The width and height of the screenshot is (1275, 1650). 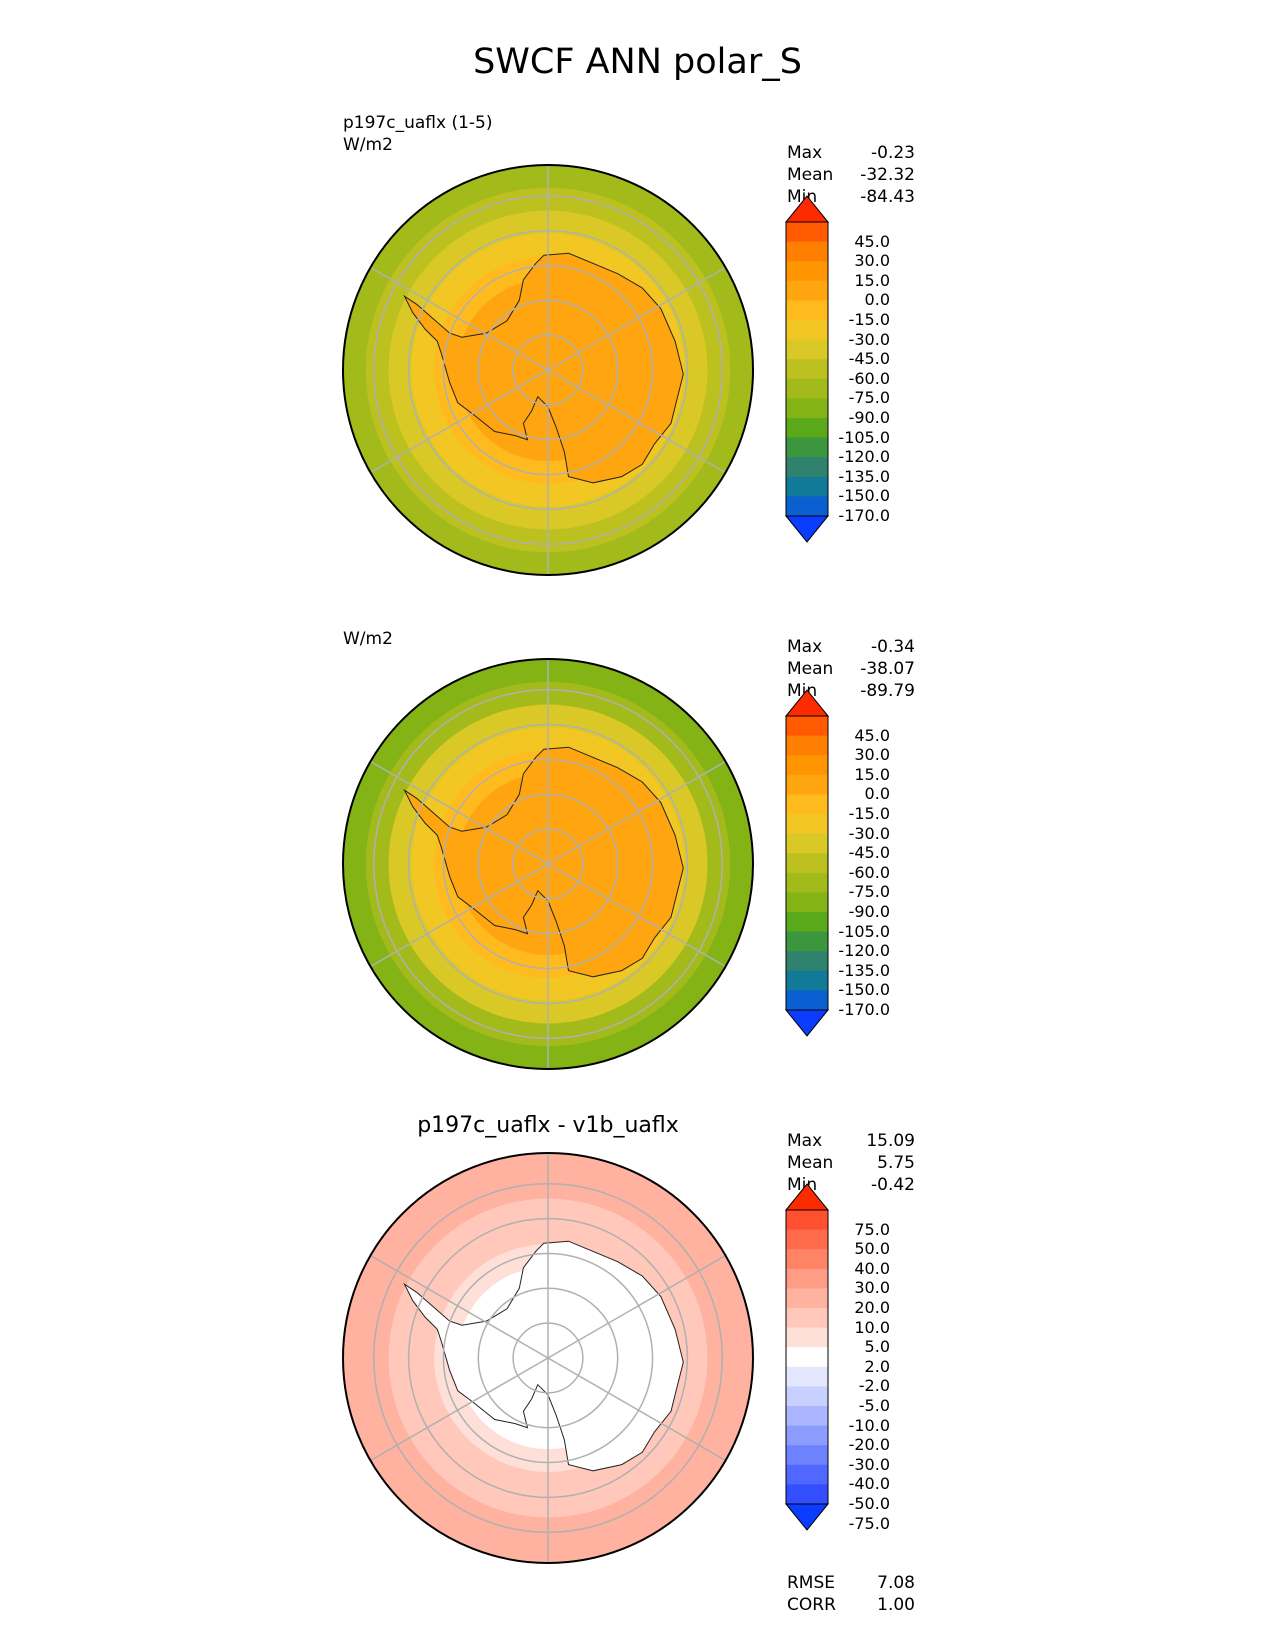 What do you see at coordinates (548, 1125) in the screenshot?
I see `panel-difference-title: p197c_uaflx - v1b_uaflx` at bounding box center [548, 1125].